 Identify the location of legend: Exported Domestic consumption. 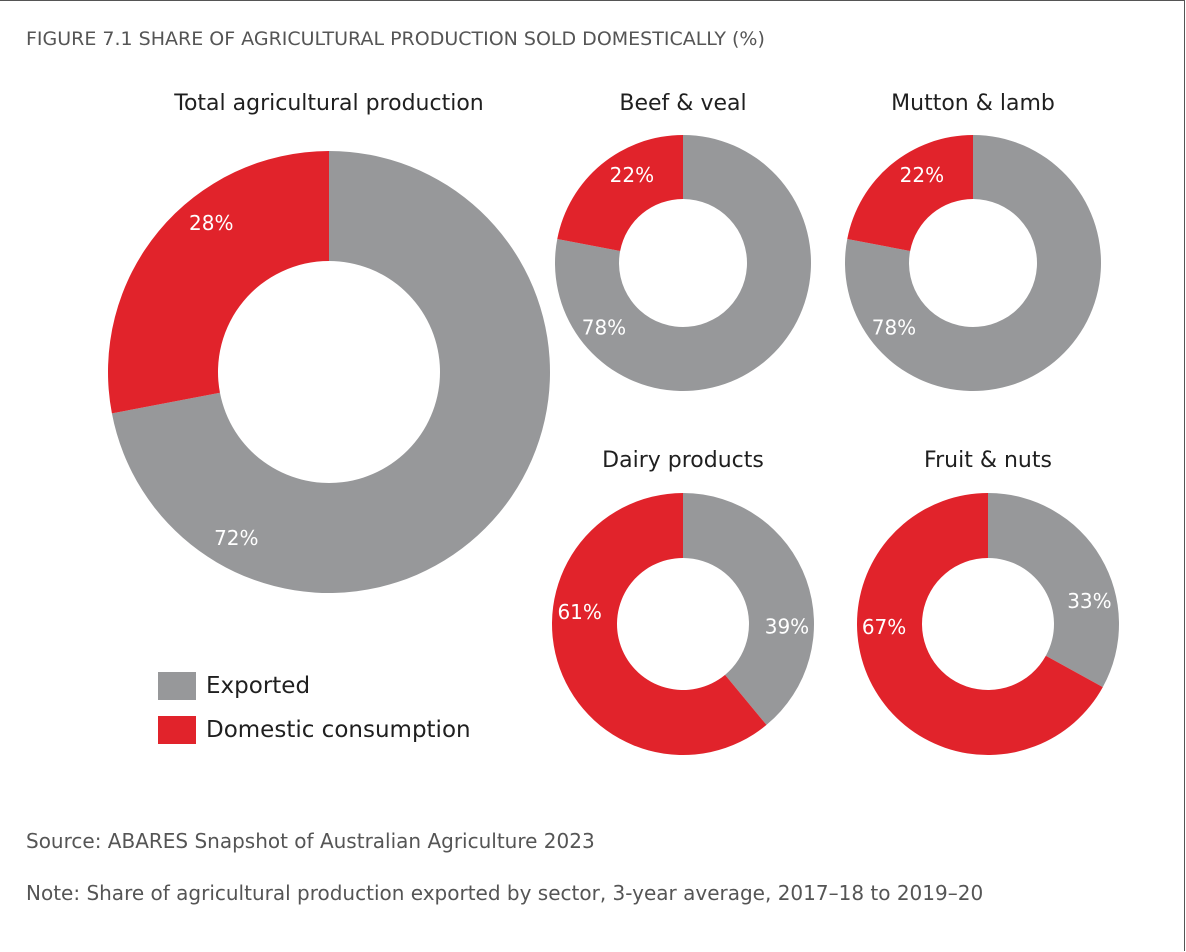
(314, 708).